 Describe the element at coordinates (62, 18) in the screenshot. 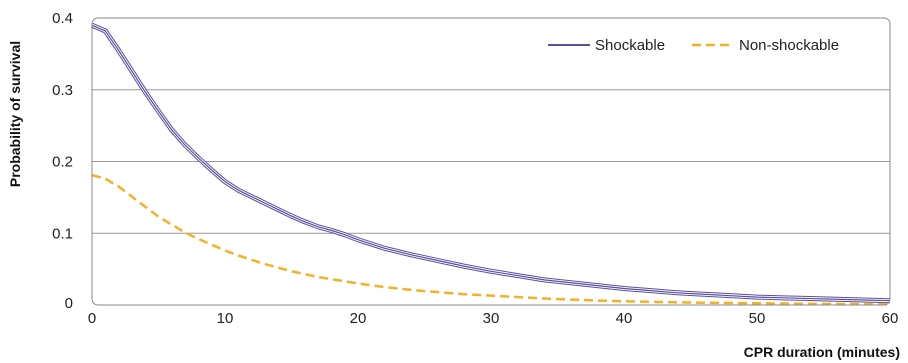

I see `y-tick-label: 0.4` at that location.